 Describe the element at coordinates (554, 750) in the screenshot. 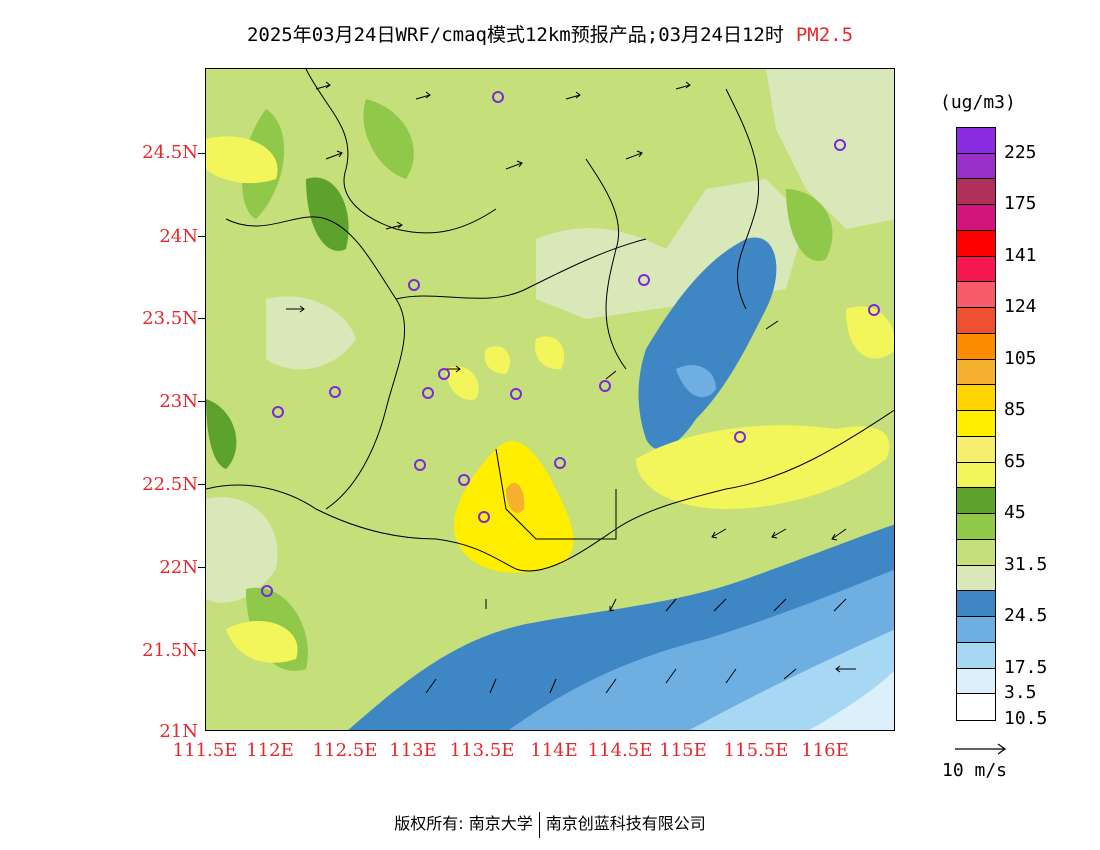

I see `lon-label: 114E` at that location.